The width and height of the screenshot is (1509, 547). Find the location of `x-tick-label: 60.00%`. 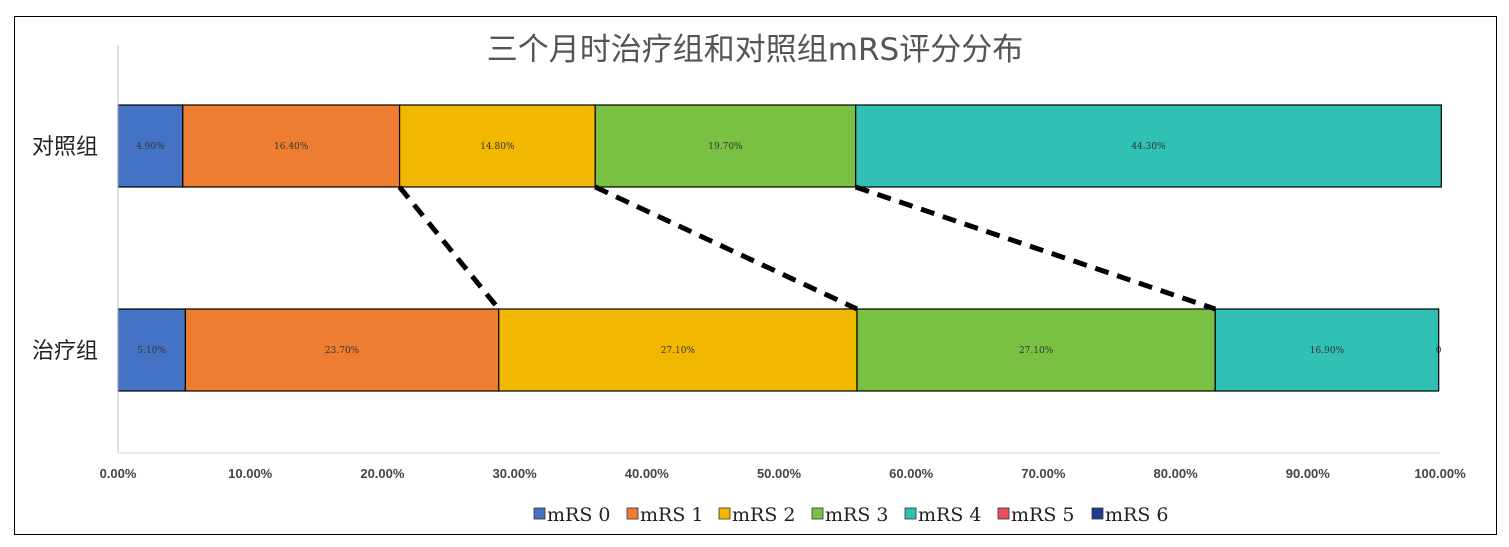

x-tick-label: 60.00% is located at coordinates (911, 473).